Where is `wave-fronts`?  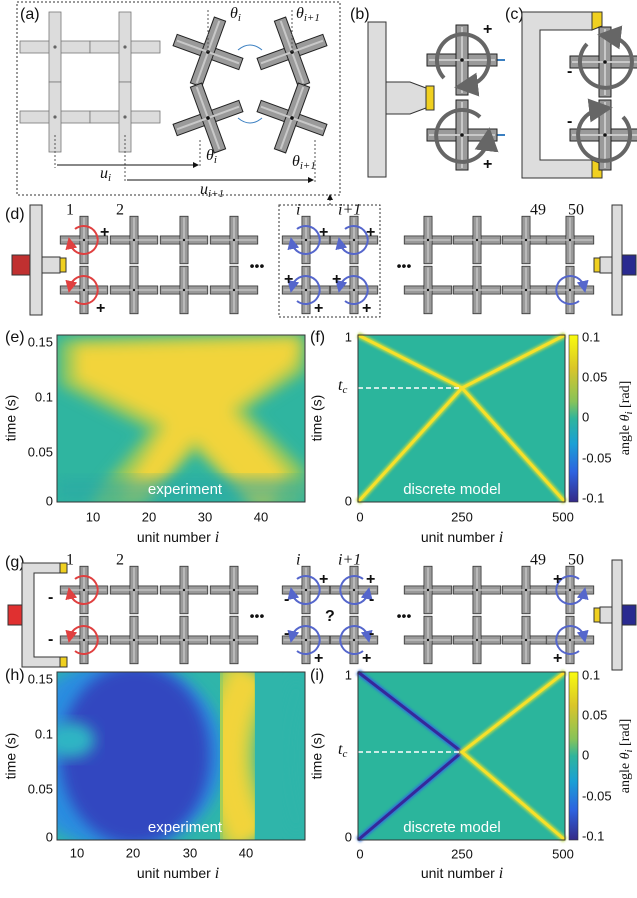
wave-fronts is located at coordinates (461, 418).